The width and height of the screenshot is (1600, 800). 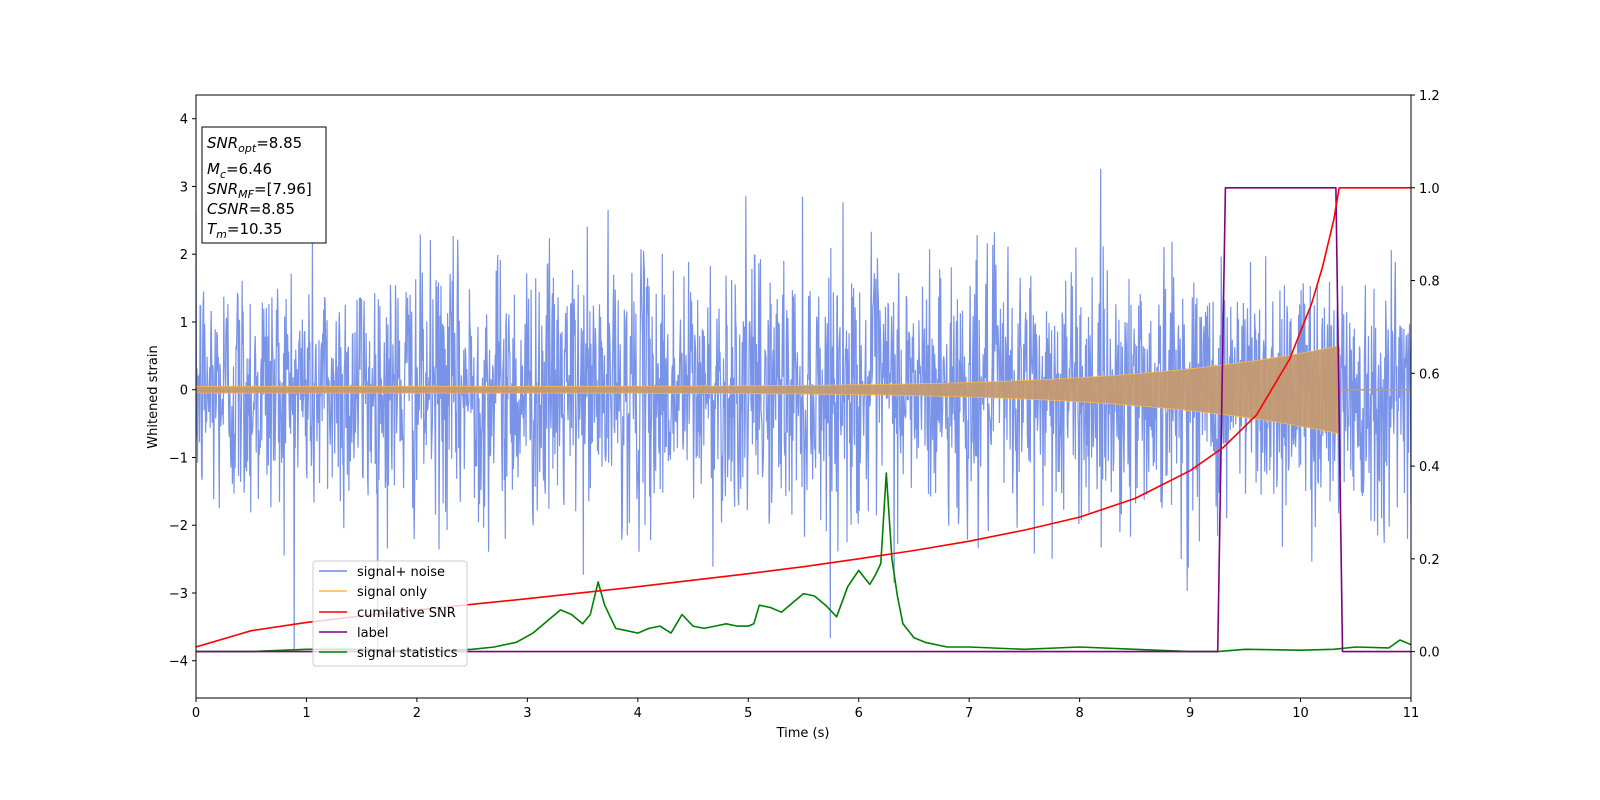 I want to click on x-tick-label: 1, so click(x=306, y=713).